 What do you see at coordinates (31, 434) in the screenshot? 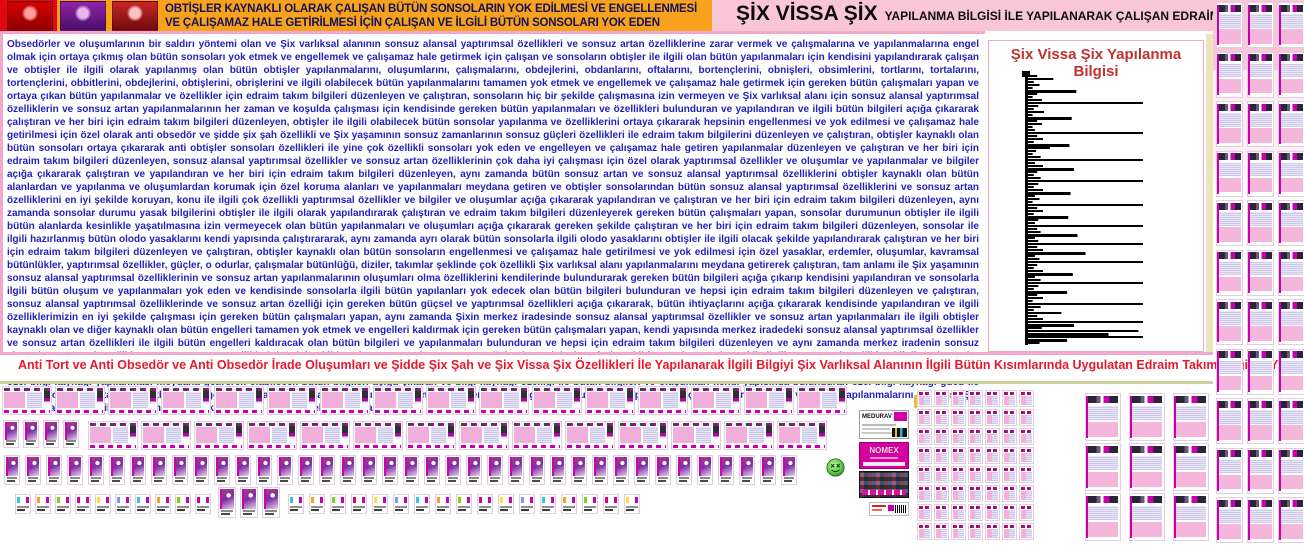
I see `doll-thumb-row-b` at bounding box center [31, 434].